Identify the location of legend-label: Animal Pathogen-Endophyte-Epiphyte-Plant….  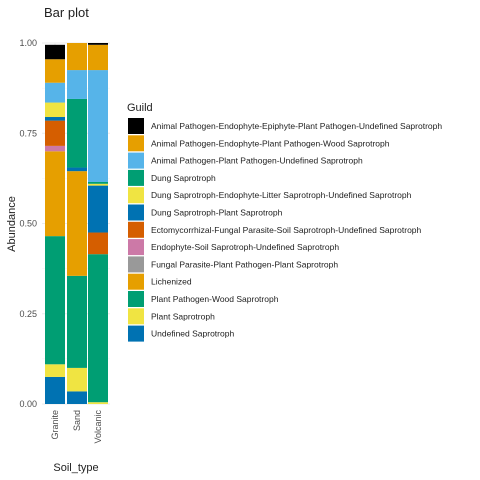
(296, 126).